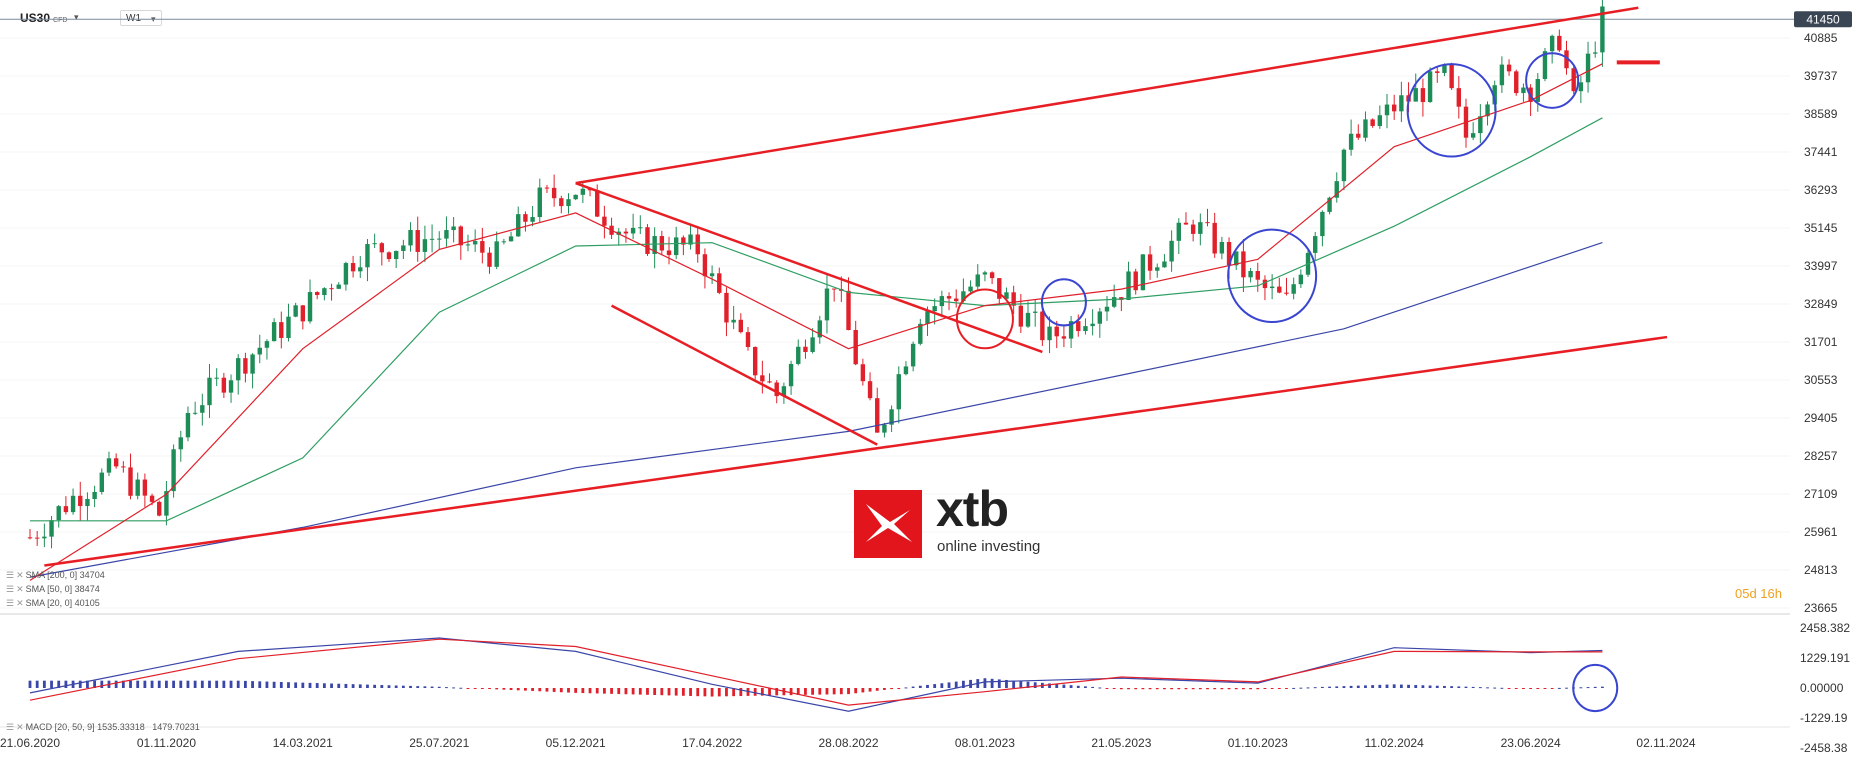  Describe the element at coordinates (166, 743) in the screenshot. I see `date-tick-label: 01.11.2020` at that location.